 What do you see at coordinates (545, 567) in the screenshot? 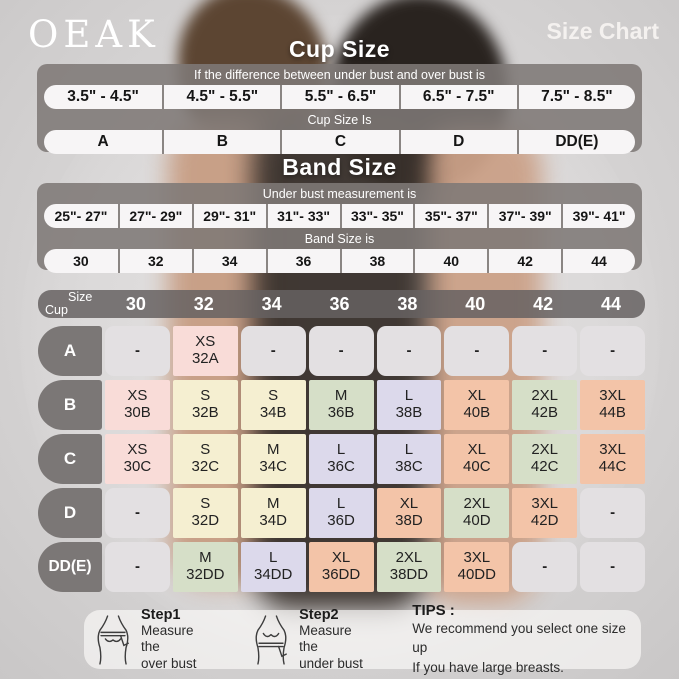
I see `matrix-cell-DD(E)-42: -` at bounding box center [545, 567].